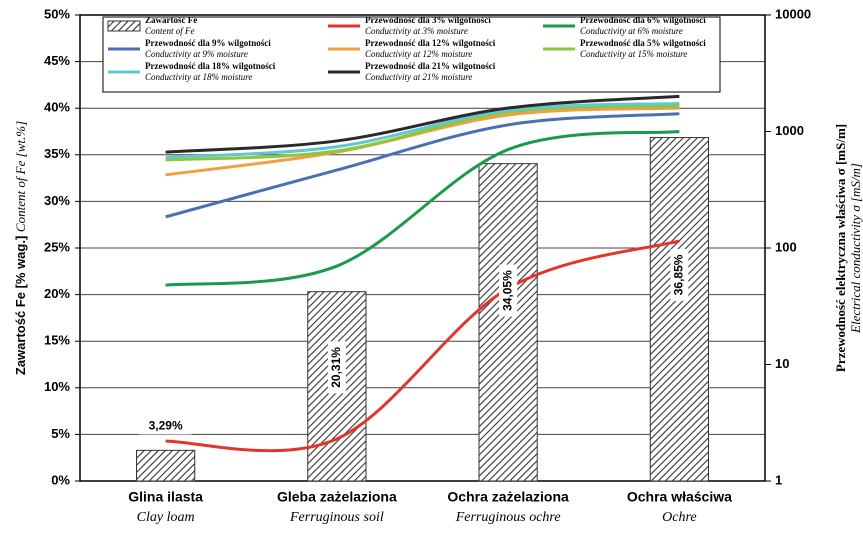  Describe the element at coordinates (430, 43) in the screenshot. I see `legend-label: Przewodność dla 12% wilgotności` at that location.